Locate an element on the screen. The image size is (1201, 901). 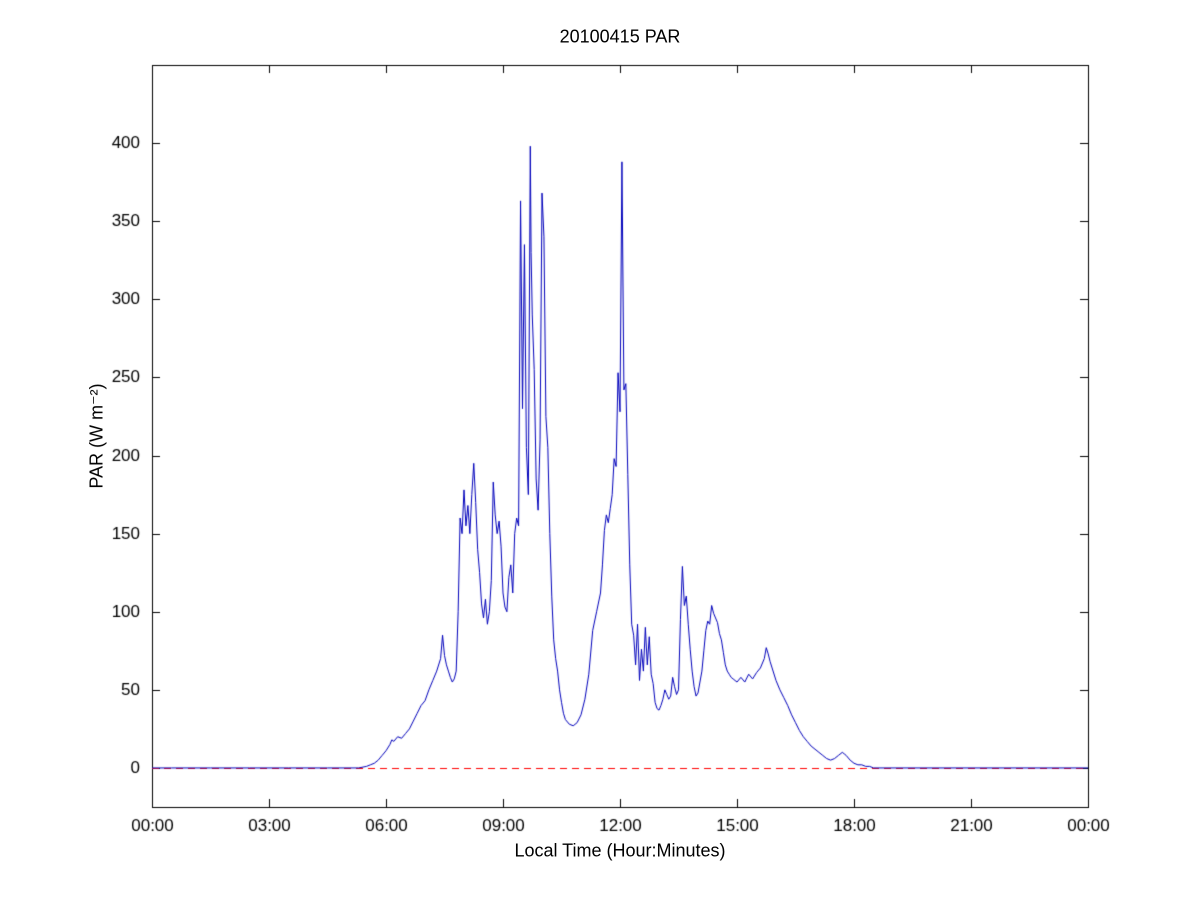
y-axis-label: PAR (W m⁻²) is located at coordinates (96, 436).